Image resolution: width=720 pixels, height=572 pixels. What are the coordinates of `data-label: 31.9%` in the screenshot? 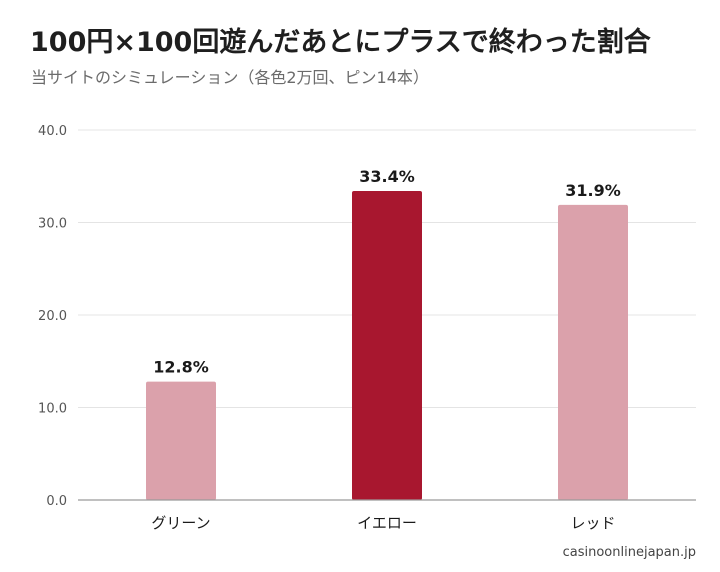 It's located at (593, 190).